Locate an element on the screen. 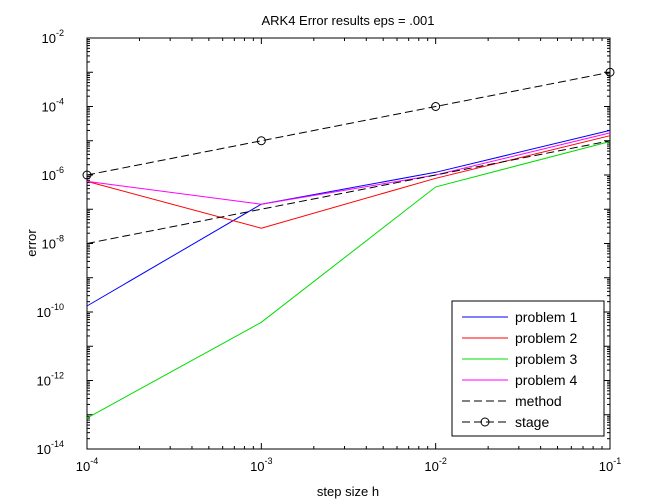  x-tick-label-exp: -1 is located at coordinates (617, 461).